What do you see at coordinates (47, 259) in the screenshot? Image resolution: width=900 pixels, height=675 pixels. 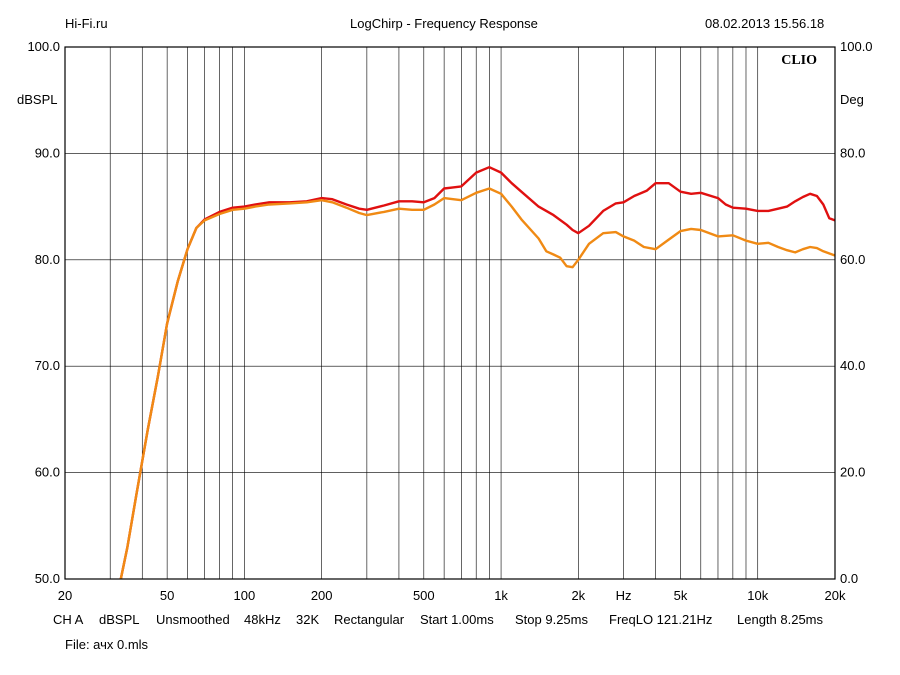 I see `y-tick-label: 80.0` at bounding box center [47, 259].